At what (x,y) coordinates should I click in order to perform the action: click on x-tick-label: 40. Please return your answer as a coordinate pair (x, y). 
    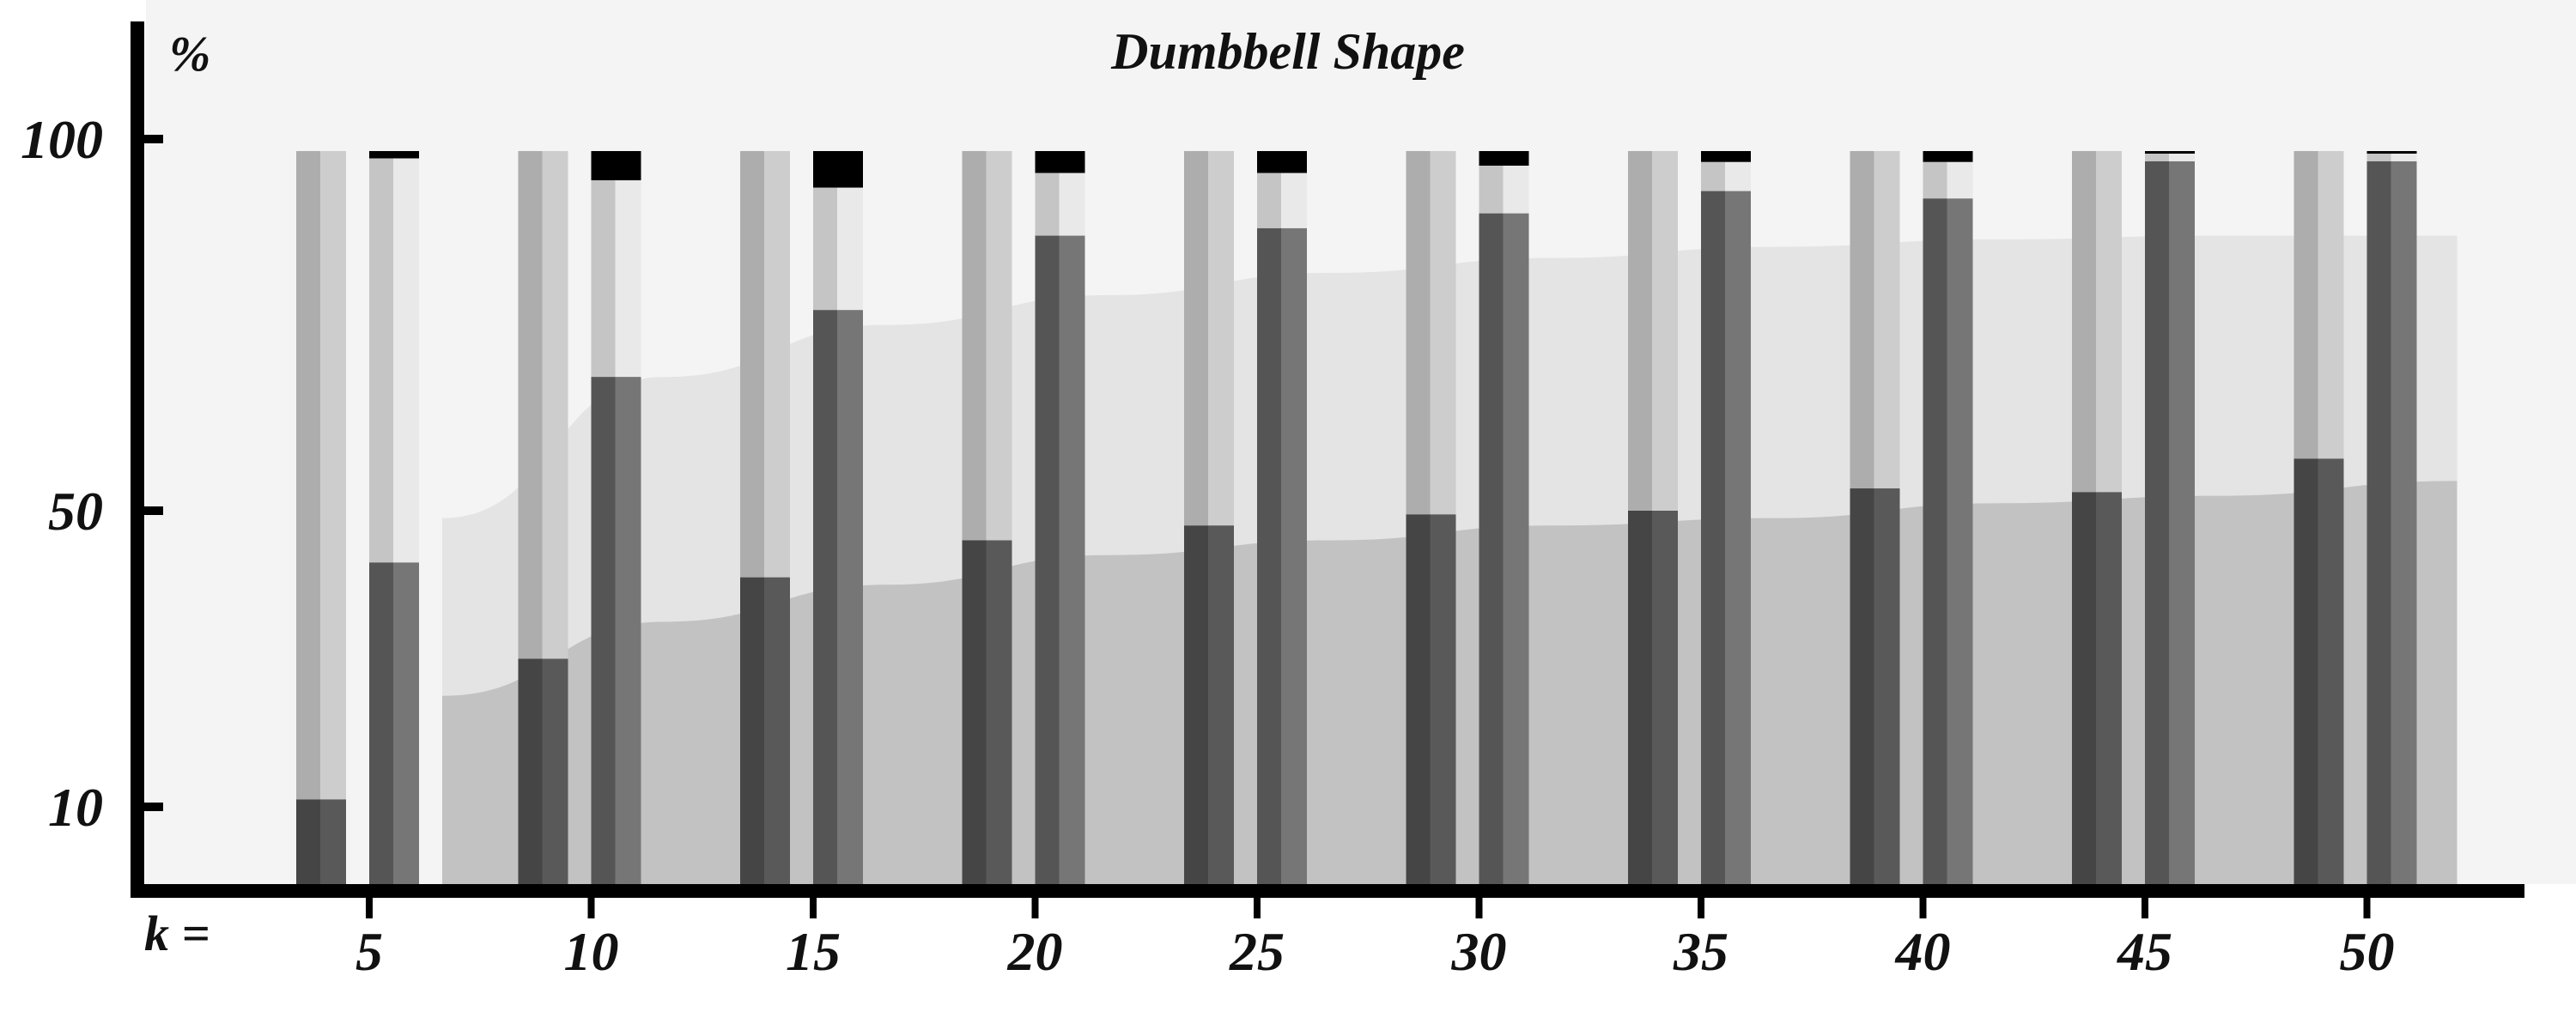
    Looking at the image, I should click on (1923, 951).